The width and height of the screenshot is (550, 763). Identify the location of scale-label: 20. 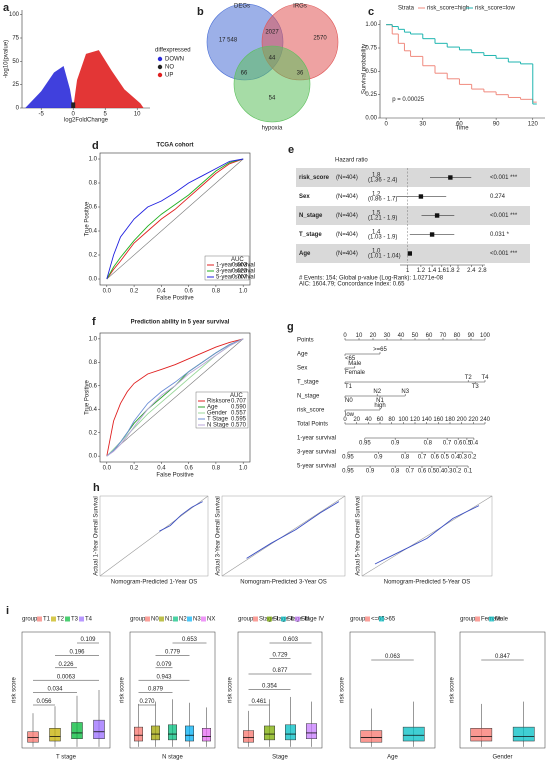
(356, 420).